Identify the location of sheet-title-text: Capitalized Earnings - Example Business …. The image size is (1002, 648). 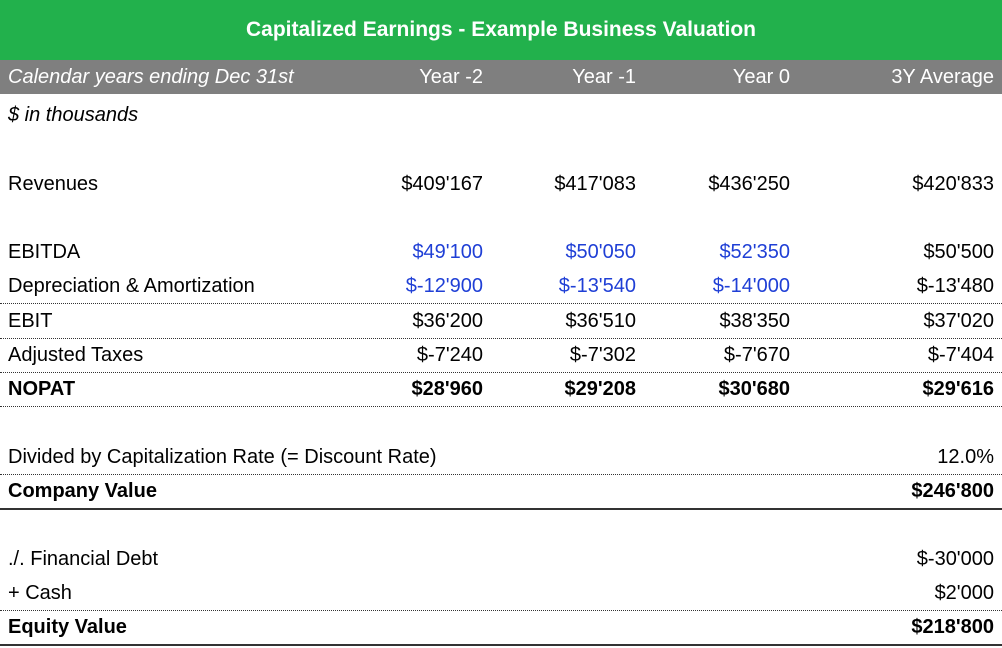
(501, 29).